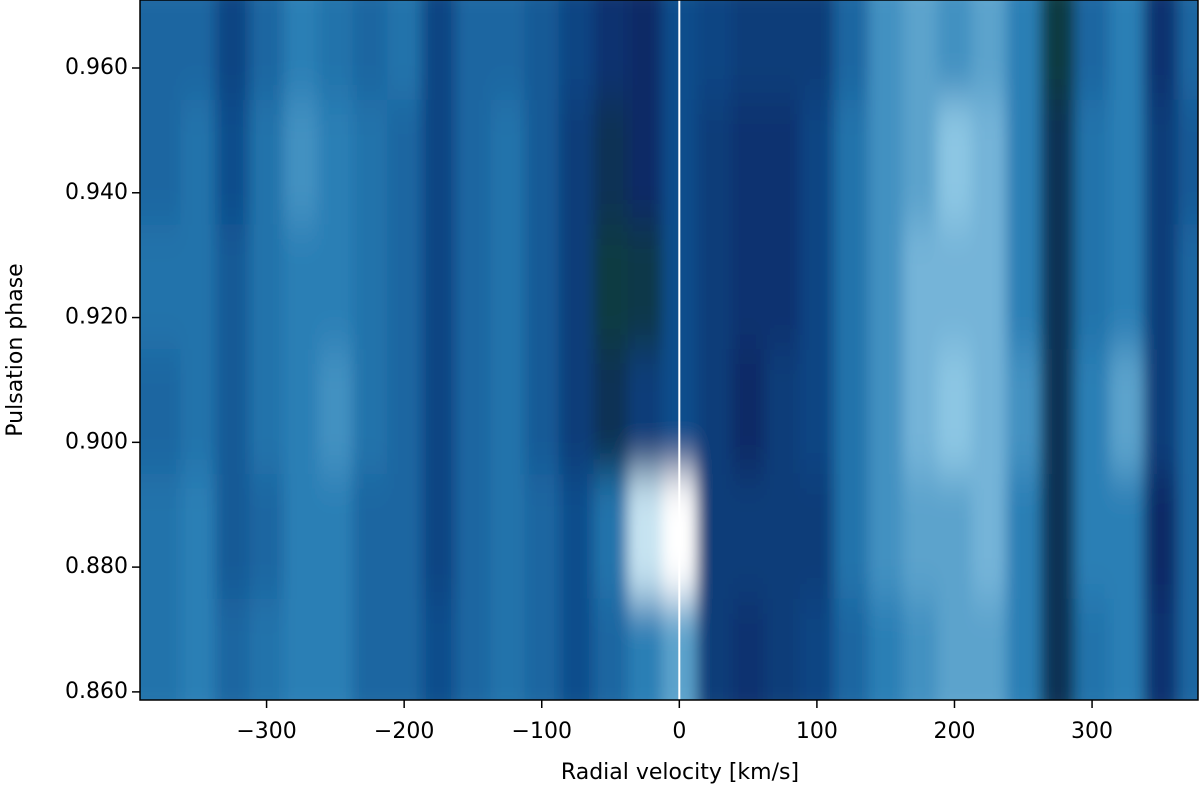 The image size is (1200, 789). I want to click on x-tick-label: −100, so click(542, 731).